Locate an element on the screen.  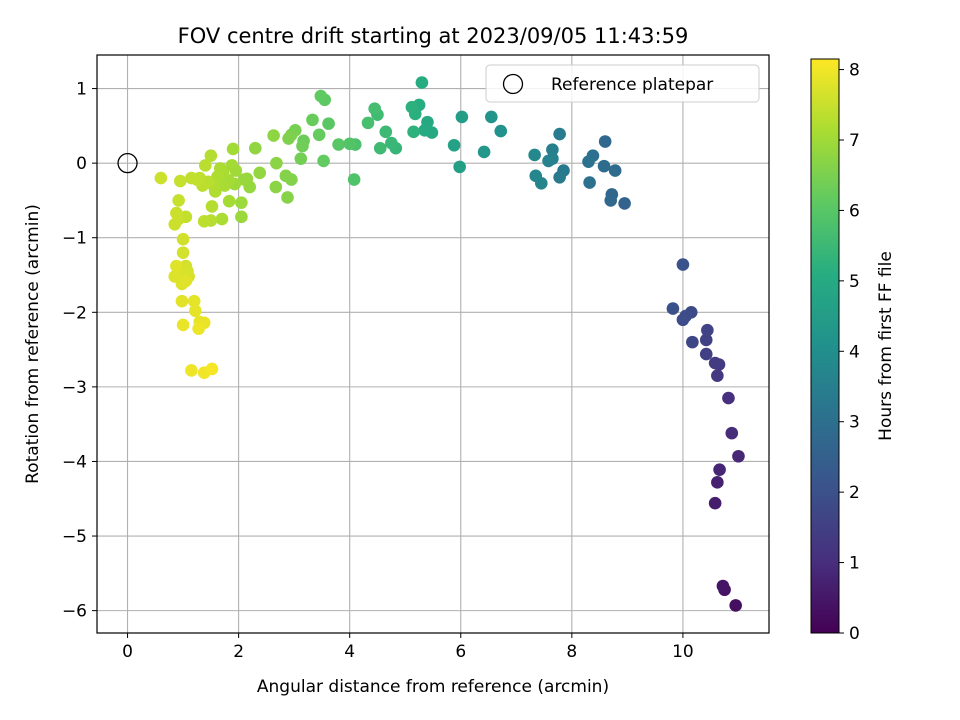
reference-point is located at coordinates (127, 163).